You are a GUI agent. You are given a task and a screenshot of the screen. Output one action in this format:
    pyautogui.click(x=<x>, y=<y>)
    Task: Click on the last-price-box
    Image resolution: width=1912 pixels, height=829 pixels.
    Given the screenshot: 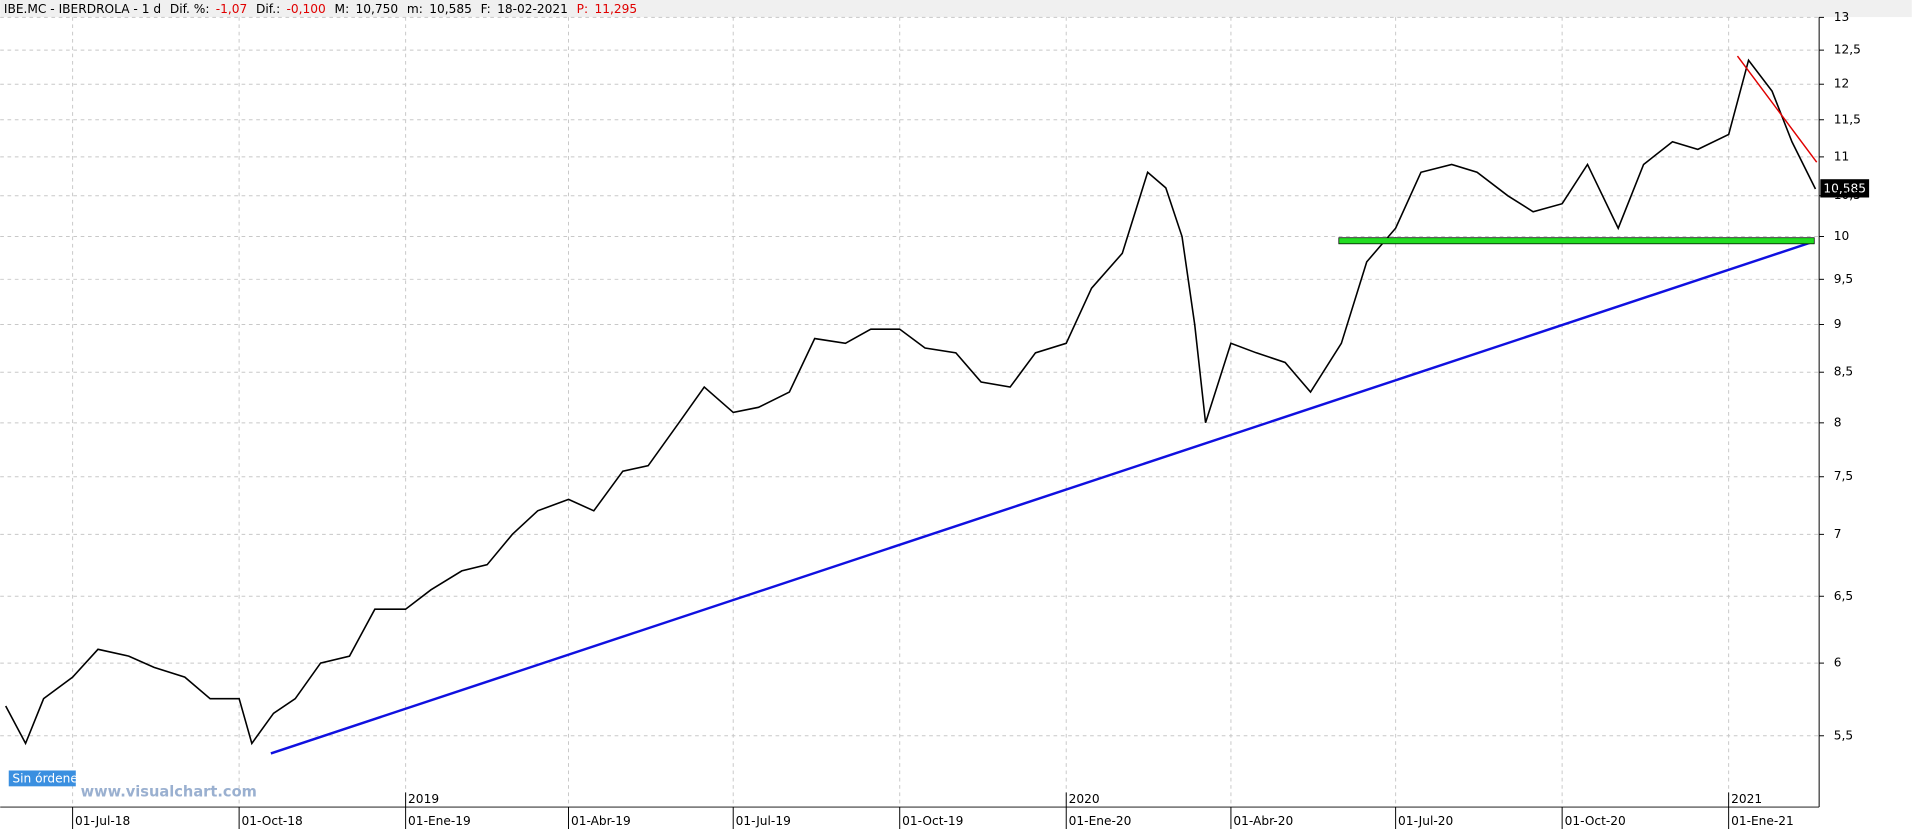 What is the action you would take?
    pyautogui.click(x=1845, y=188)
    